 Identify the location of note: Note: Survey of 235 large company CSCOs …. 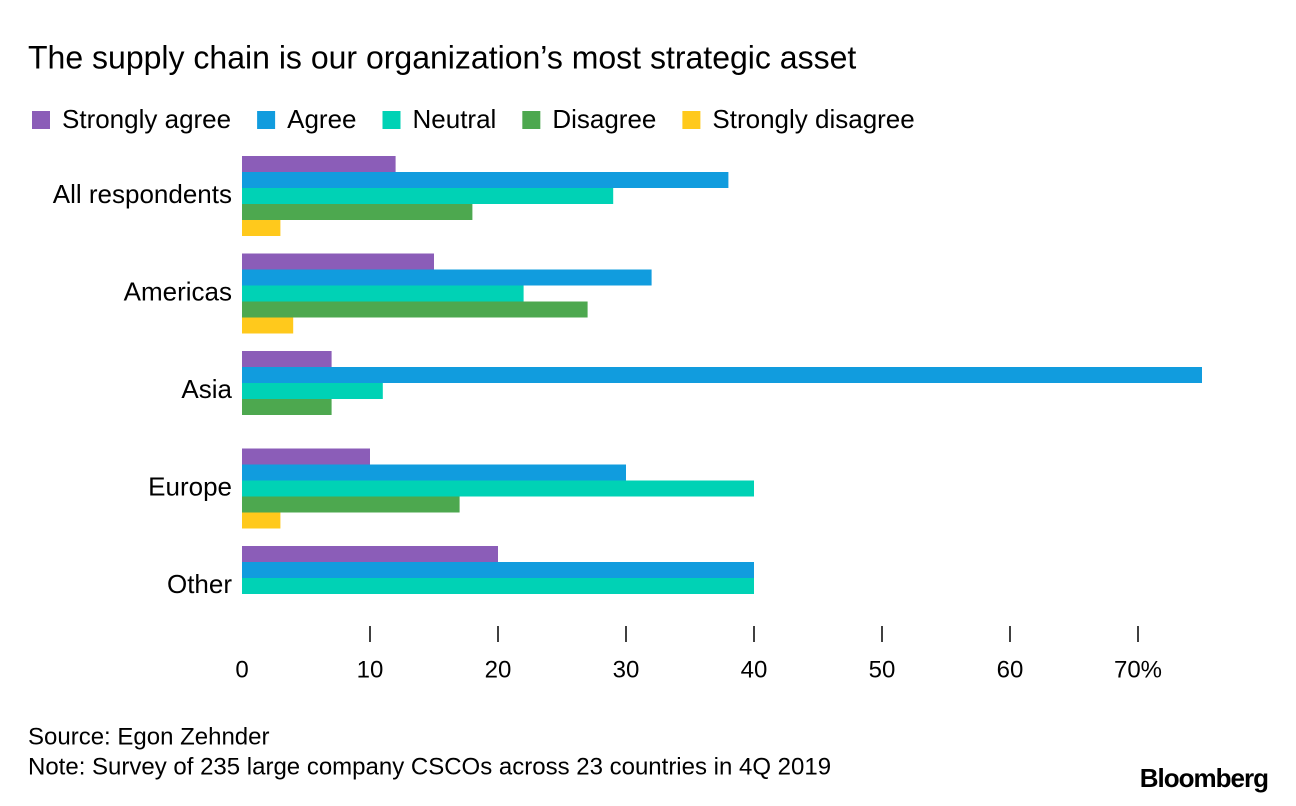
(429, 766).